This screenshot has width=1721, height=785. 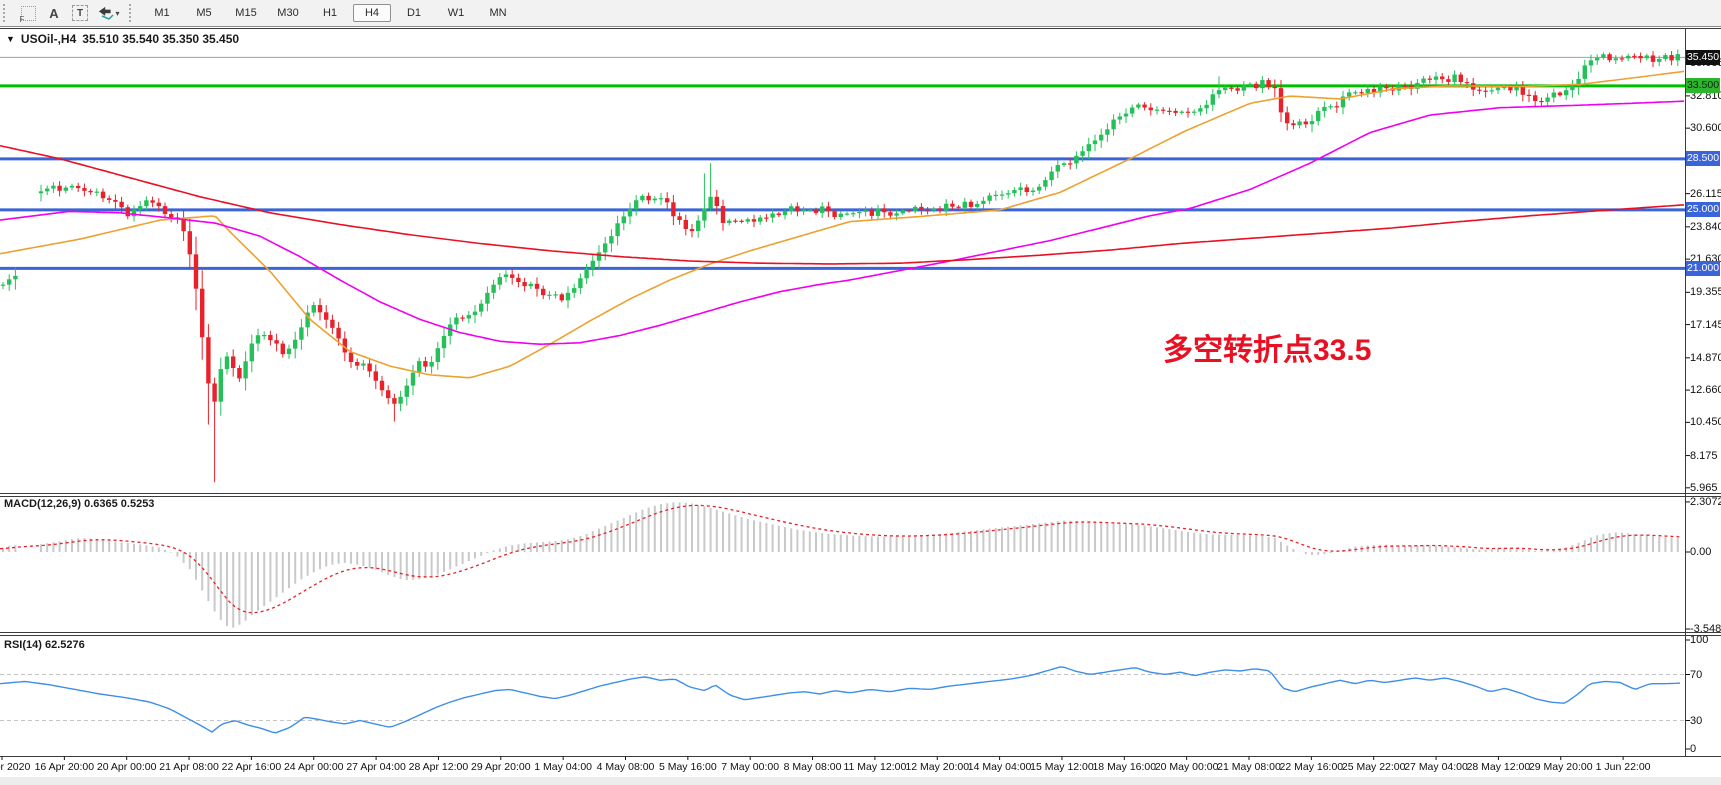 I want to click on symbol-dropdown-icon: ▼, so click(x=10, y=39).